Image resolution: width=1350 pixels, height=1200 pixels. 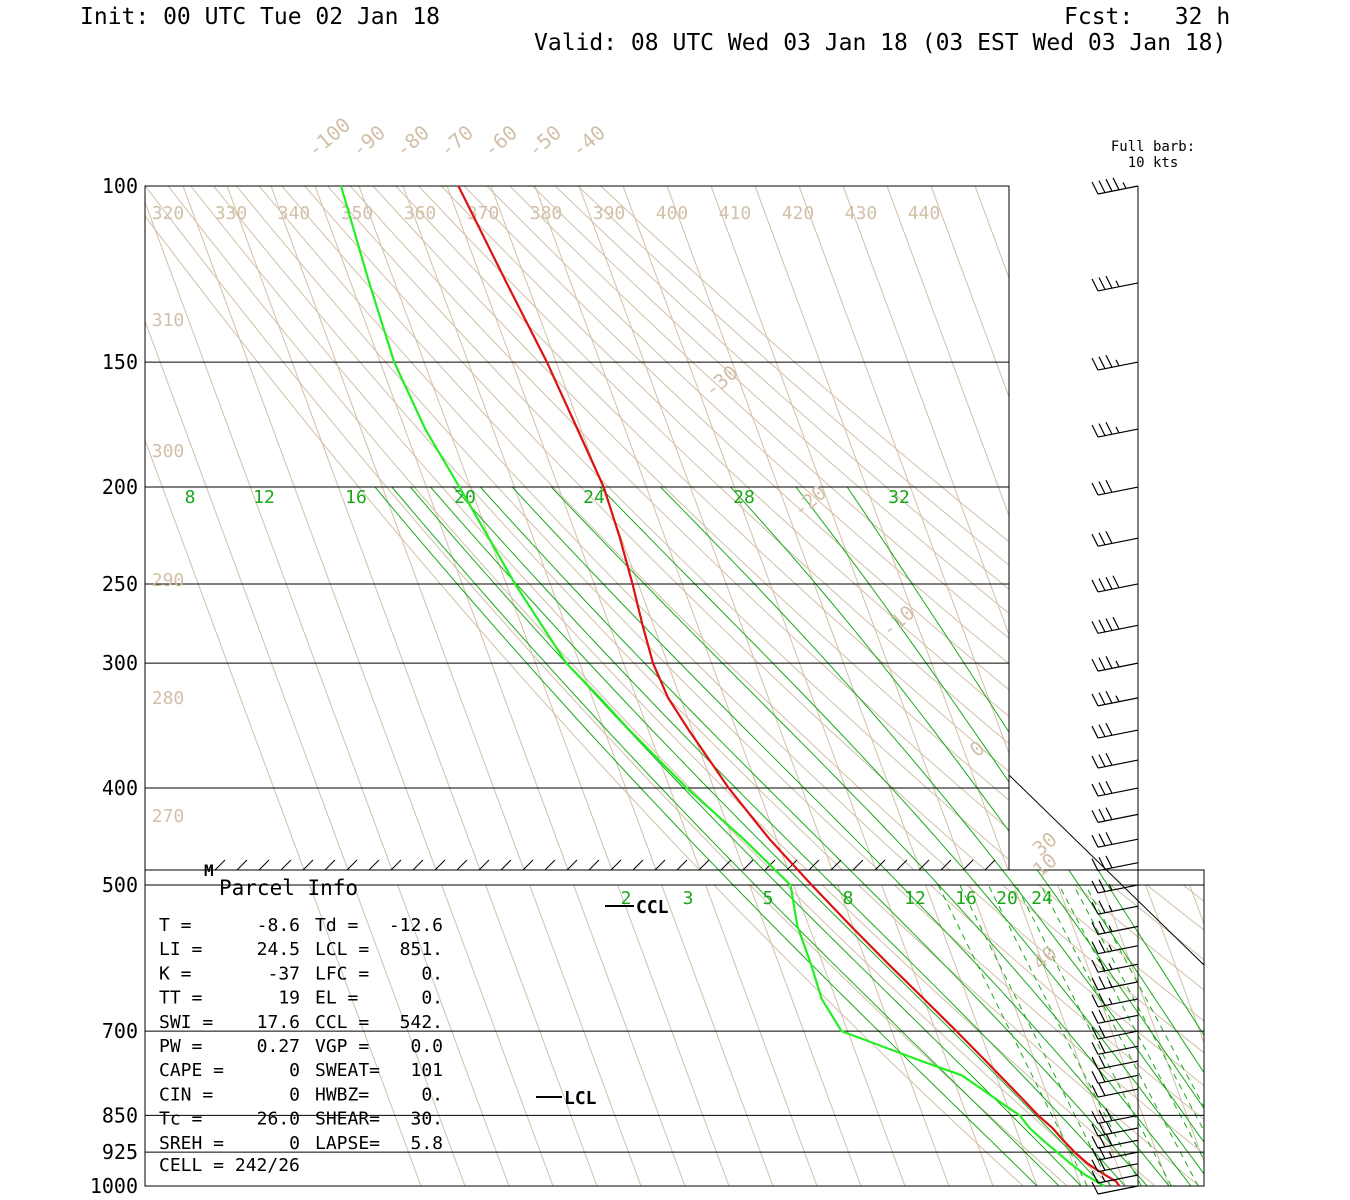 What do you see at coordinates (1147, 17) in the screenshot?
I see `forecast-hour: Fcst: 32 h` at bounding box center [1147, 17].